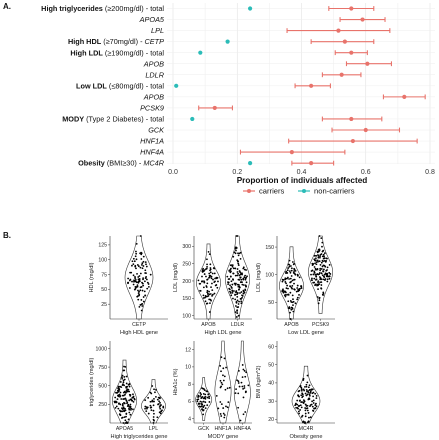  Describe the element at coordinates (272, 191) in the screenshot. I see `legend-carriers-label: carriers` at that location.